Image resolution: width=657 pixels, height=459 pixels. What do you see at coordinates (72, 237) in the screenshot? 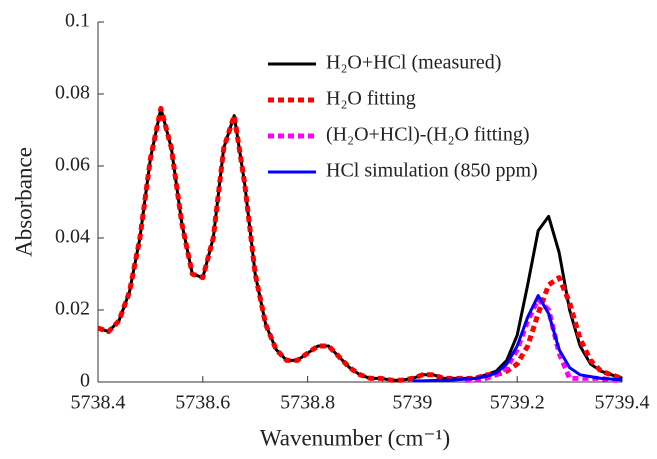
I see `y-tick-label: 0.04` at bounding box center [72, 237].